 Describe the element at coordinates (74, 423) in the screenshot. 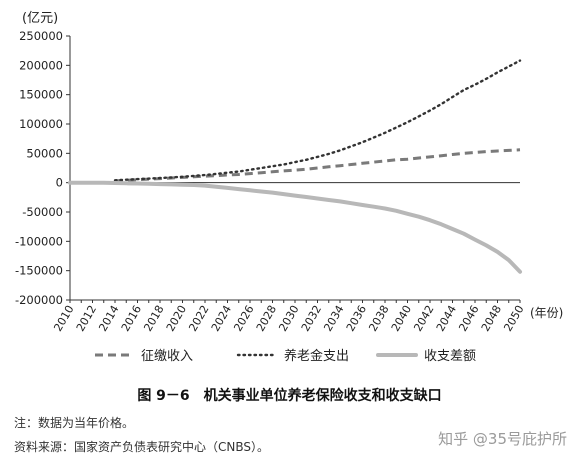

I see `data-note: 注：数据为当年价格。` at that location.